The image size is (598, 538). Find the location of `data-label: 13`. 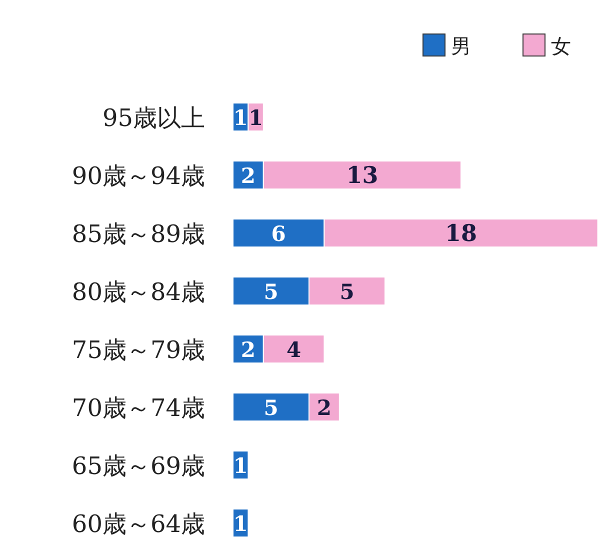

data-label: 13 is located at coordinates (362, 175).